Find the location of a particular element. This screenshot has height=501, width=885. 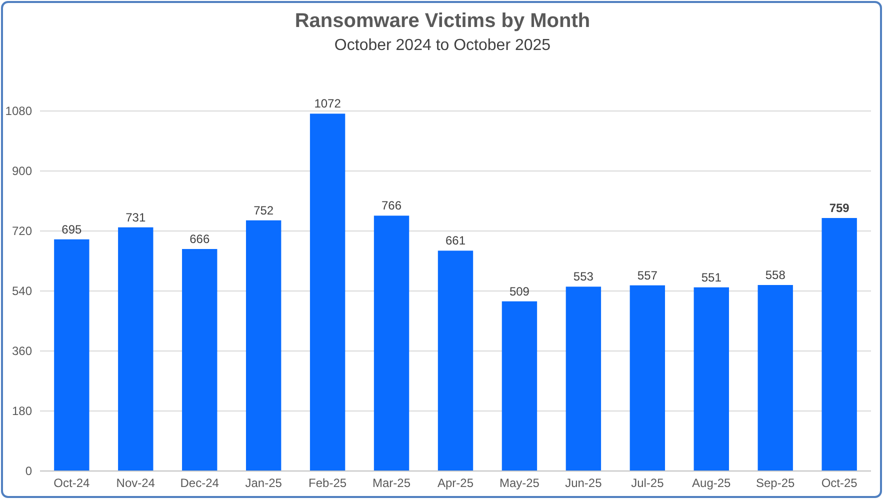

x-tick-label: Oct-24 is located at coordinates (72, 483).